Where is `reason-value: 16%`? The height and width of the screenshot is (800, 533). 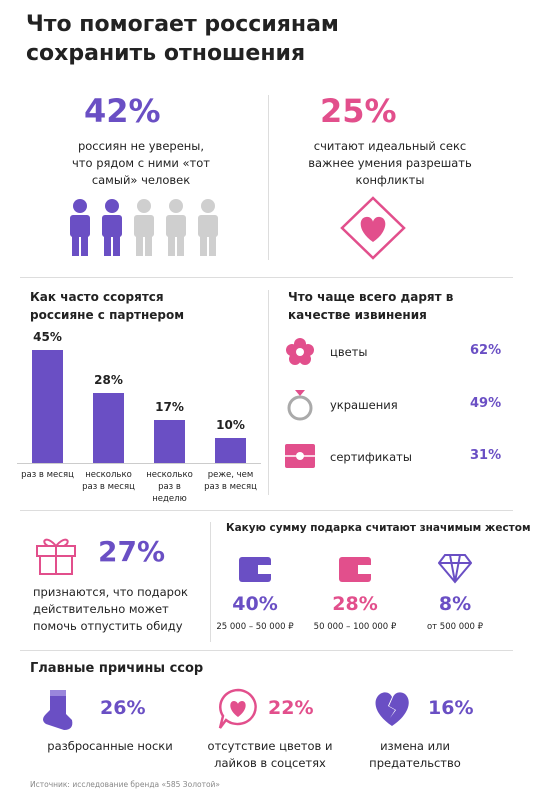 reason-value: 16% is located at coordinates (451, 708).